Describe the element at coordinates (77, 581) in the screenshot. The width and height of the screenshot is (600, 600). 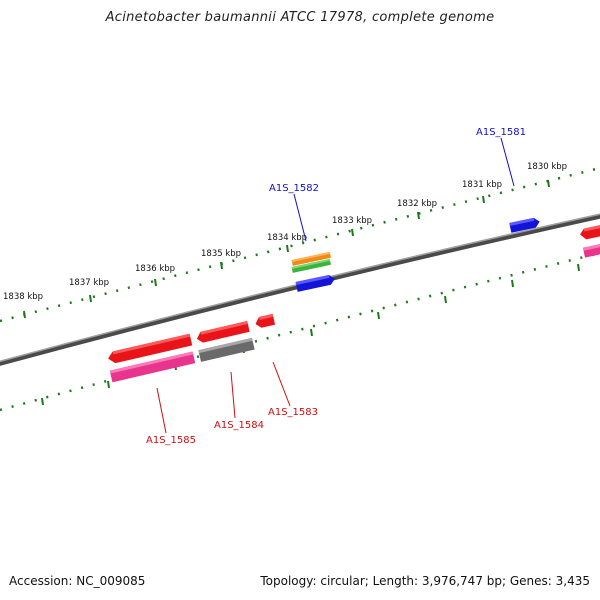
I see `accession-text: Accession: NC_009085` at that location.